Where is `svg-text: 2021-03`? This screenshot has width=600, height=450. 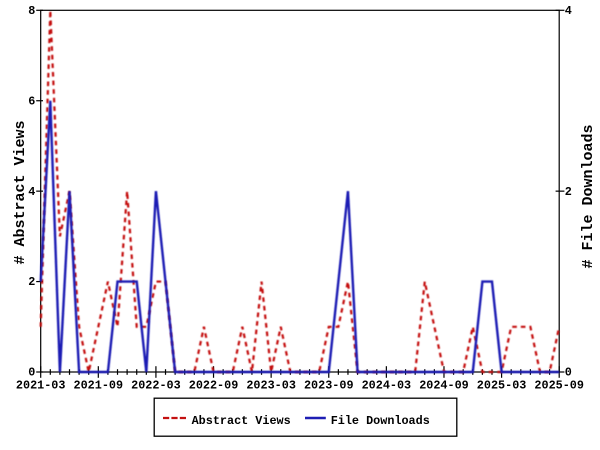 svg-text: 2021-03 is located at coordinates (41, 386).